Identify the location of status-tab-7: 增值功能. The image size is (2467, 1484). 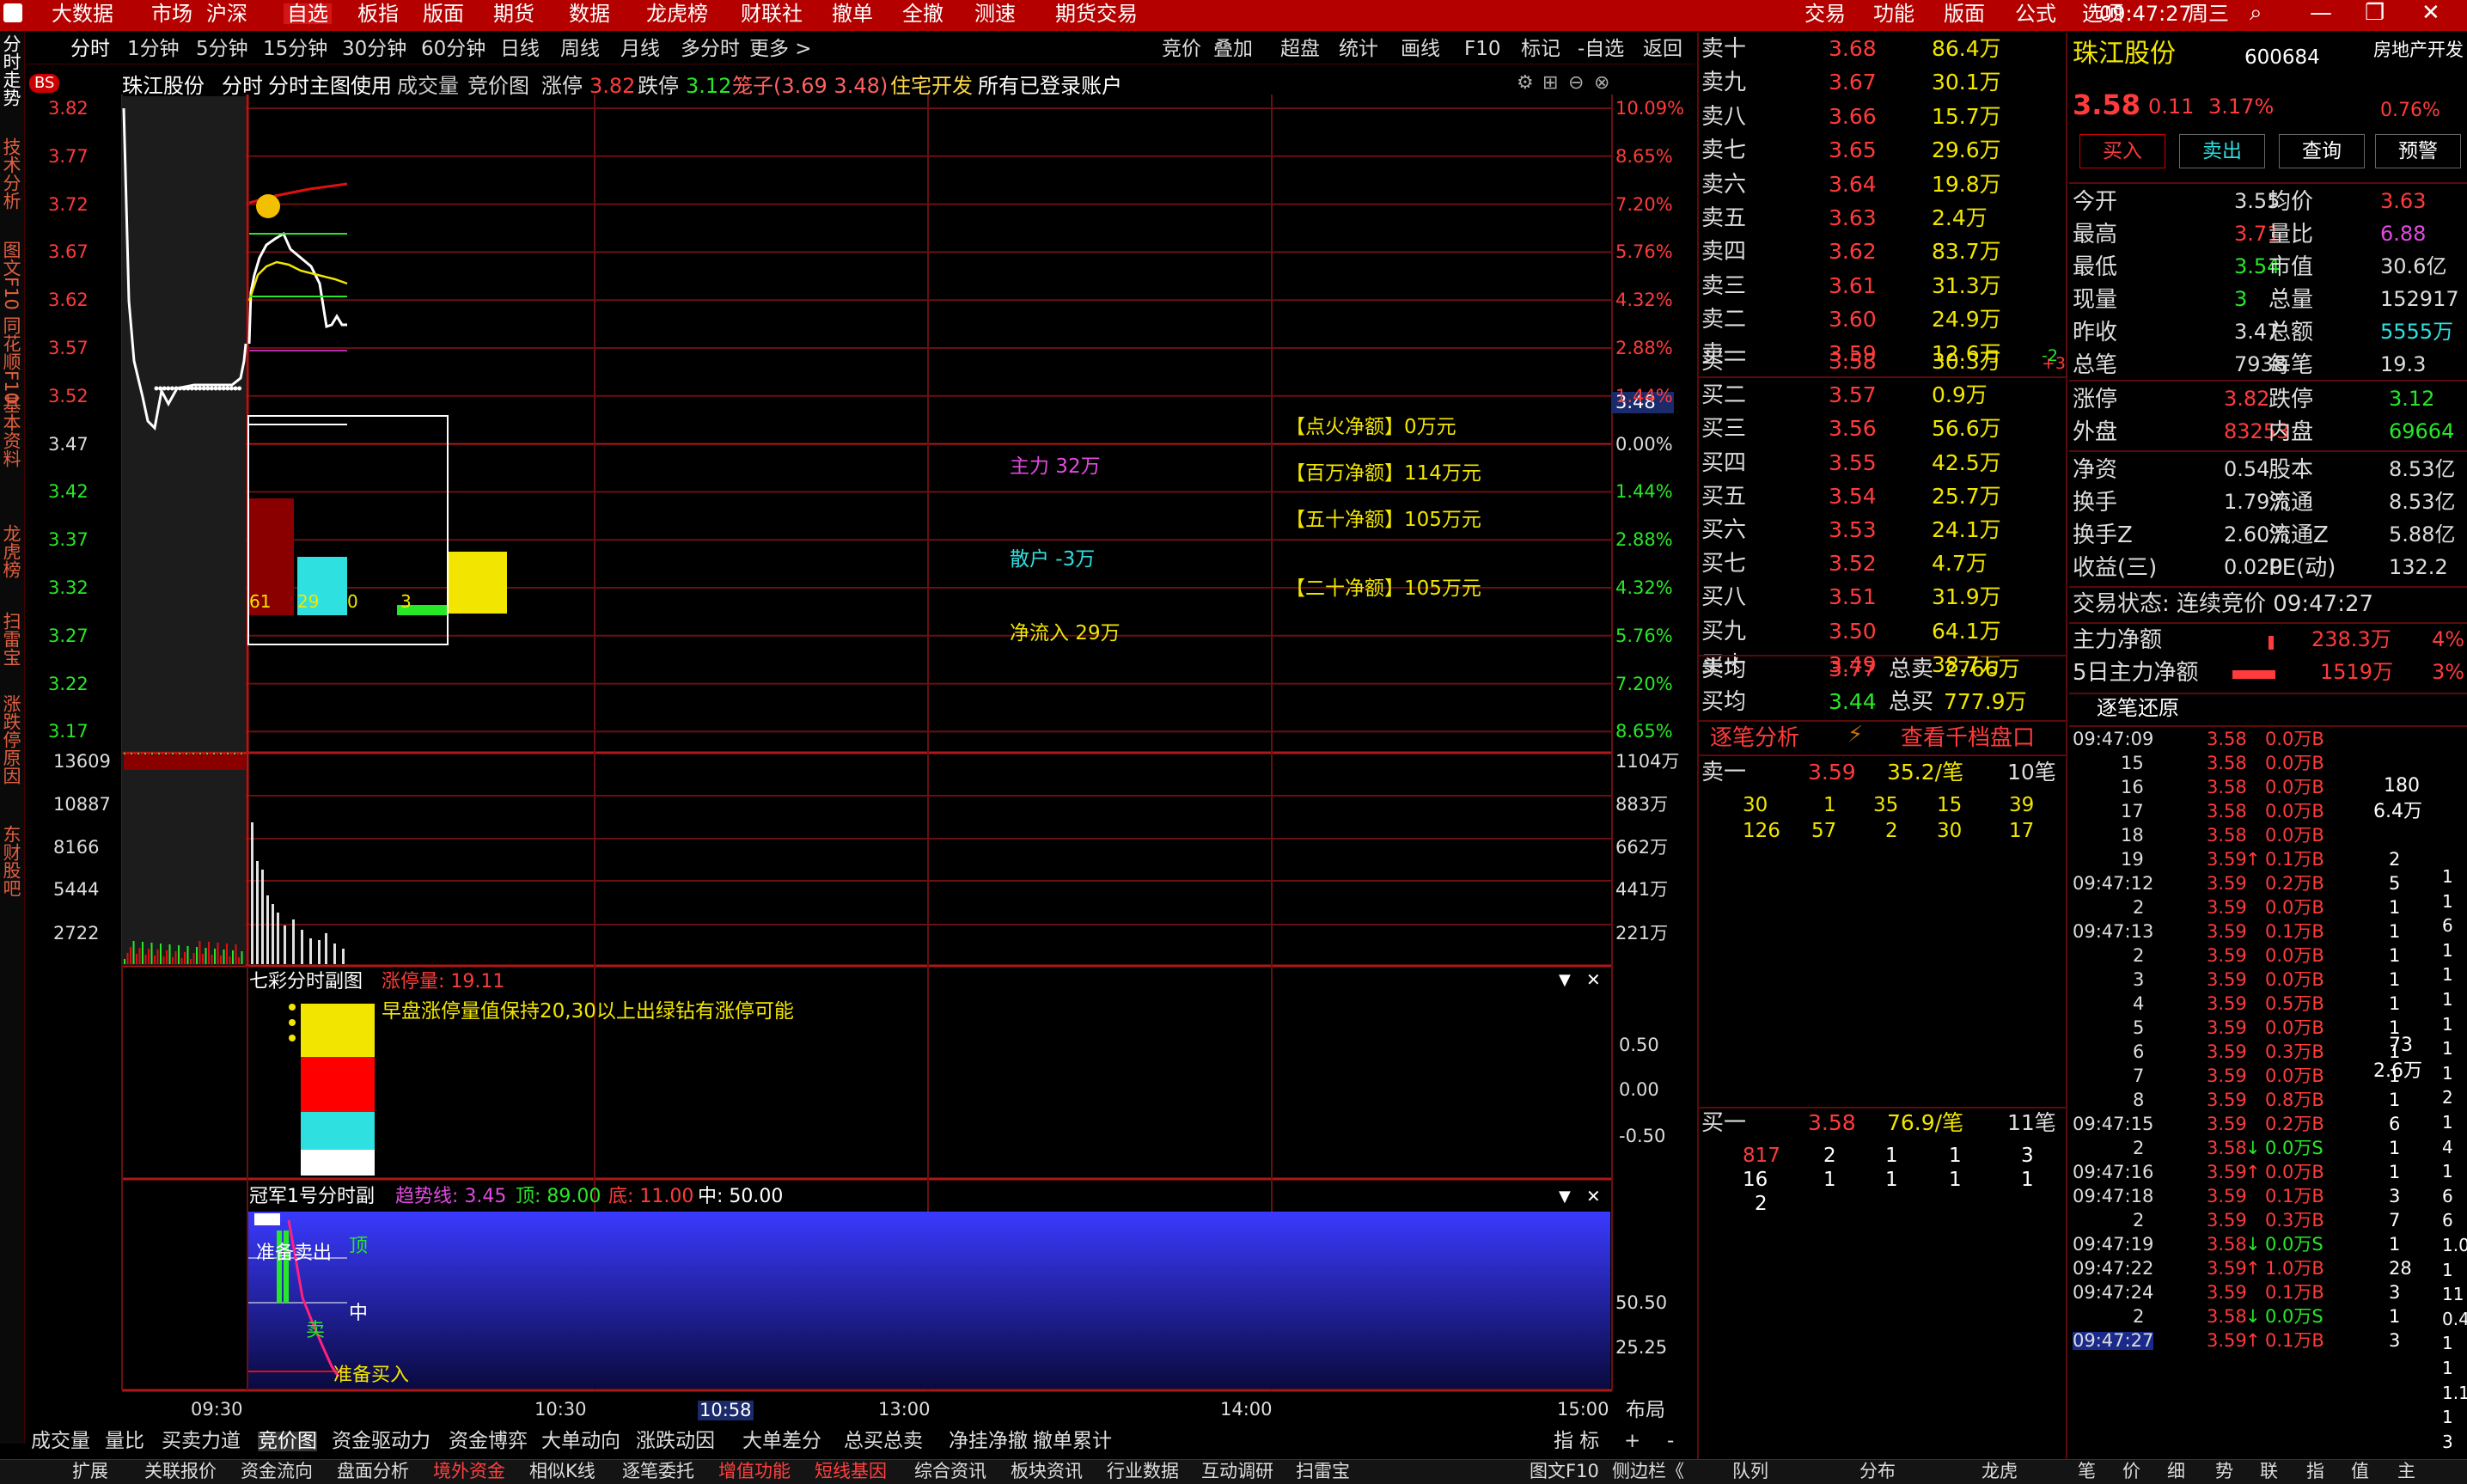
(754, 1471).